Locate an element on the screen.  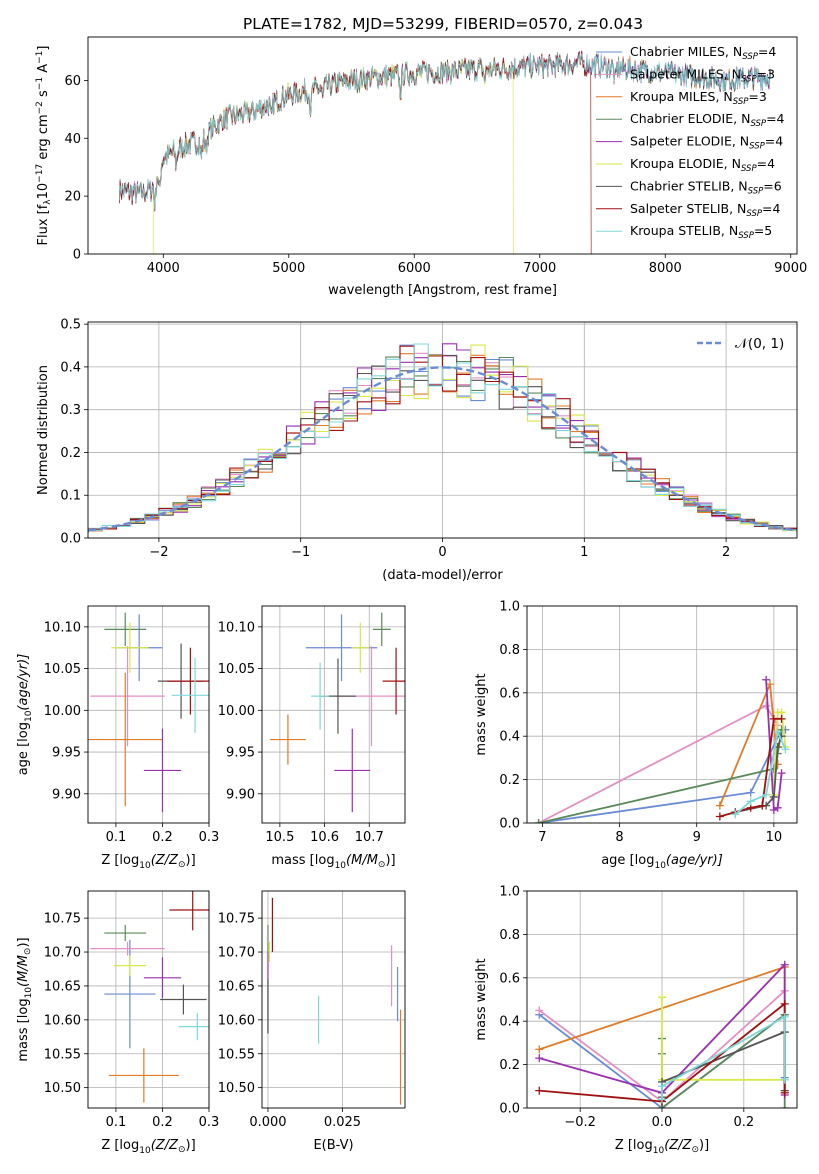
y-tick-label: 10.60 is located at coordinates (236, 1020).